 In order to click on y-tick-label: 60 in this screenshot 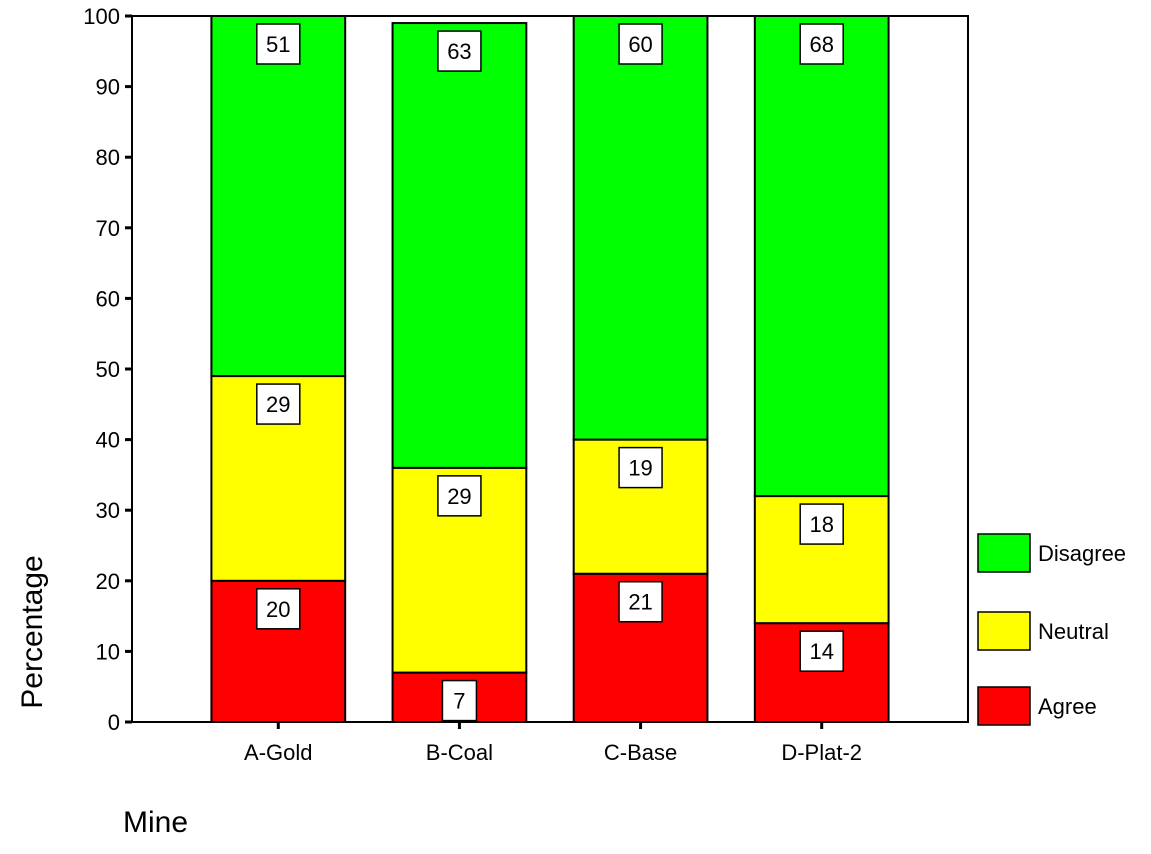, I will do `click(108, 298)`.